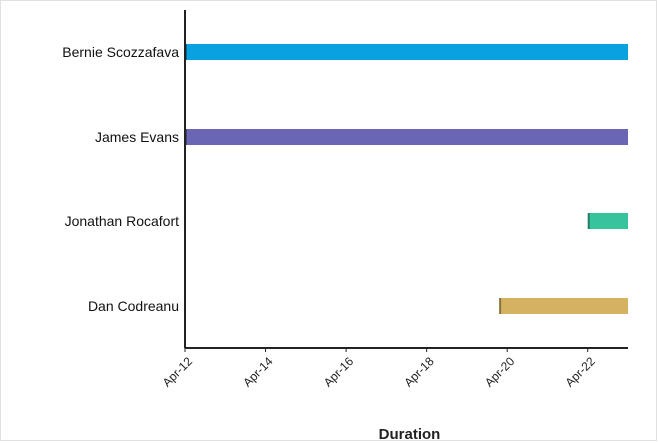  Describe the element at coordinates (500, 372) in the screenshot. I see `x-tick-label: Apr-20` at that location.